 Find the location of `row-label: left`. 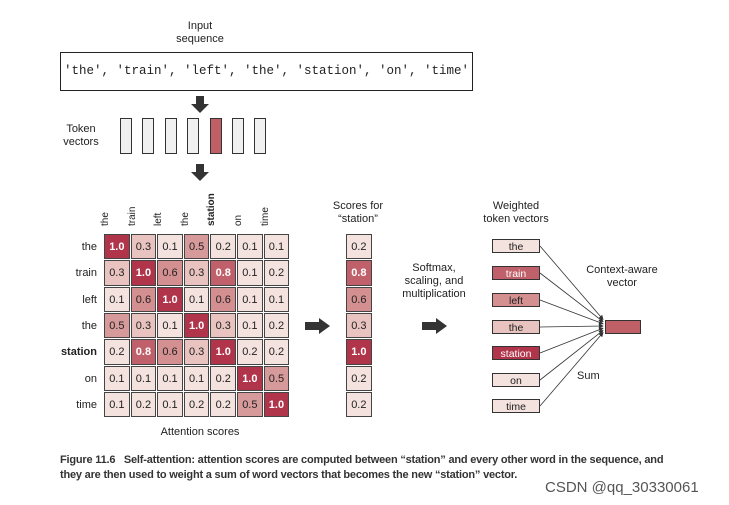

row-label: left is located at coordinates (89, 299).